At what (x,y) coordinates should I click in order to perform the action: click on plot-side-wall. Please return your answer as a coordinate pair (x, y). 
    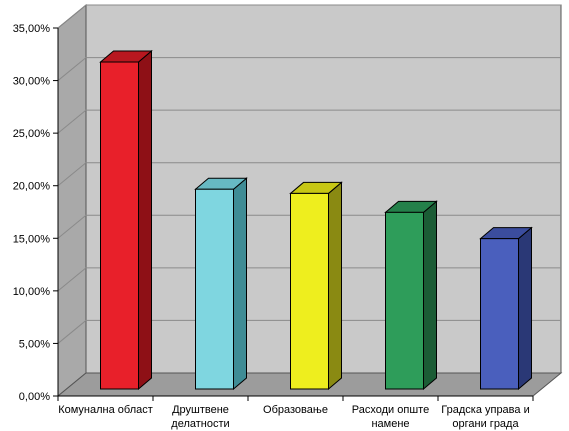
    Looking at the image, I should click on (72, 200).